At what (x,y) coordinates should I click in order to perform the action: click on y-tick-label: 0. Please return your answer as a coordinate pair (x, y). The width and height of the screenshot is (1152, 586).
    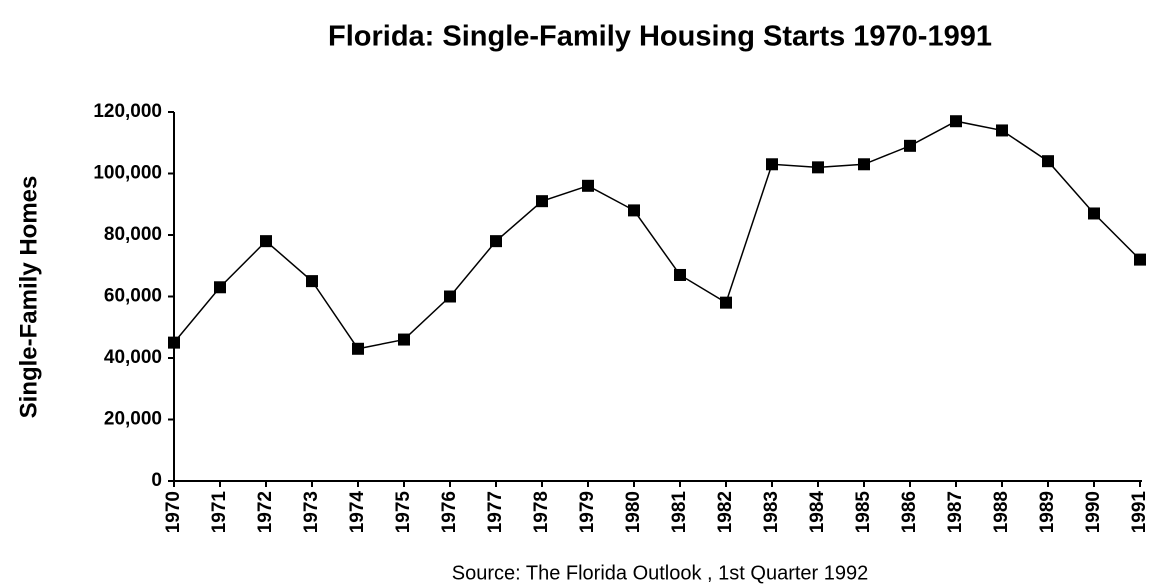
    Looking at the image, I should click on (156, 480).